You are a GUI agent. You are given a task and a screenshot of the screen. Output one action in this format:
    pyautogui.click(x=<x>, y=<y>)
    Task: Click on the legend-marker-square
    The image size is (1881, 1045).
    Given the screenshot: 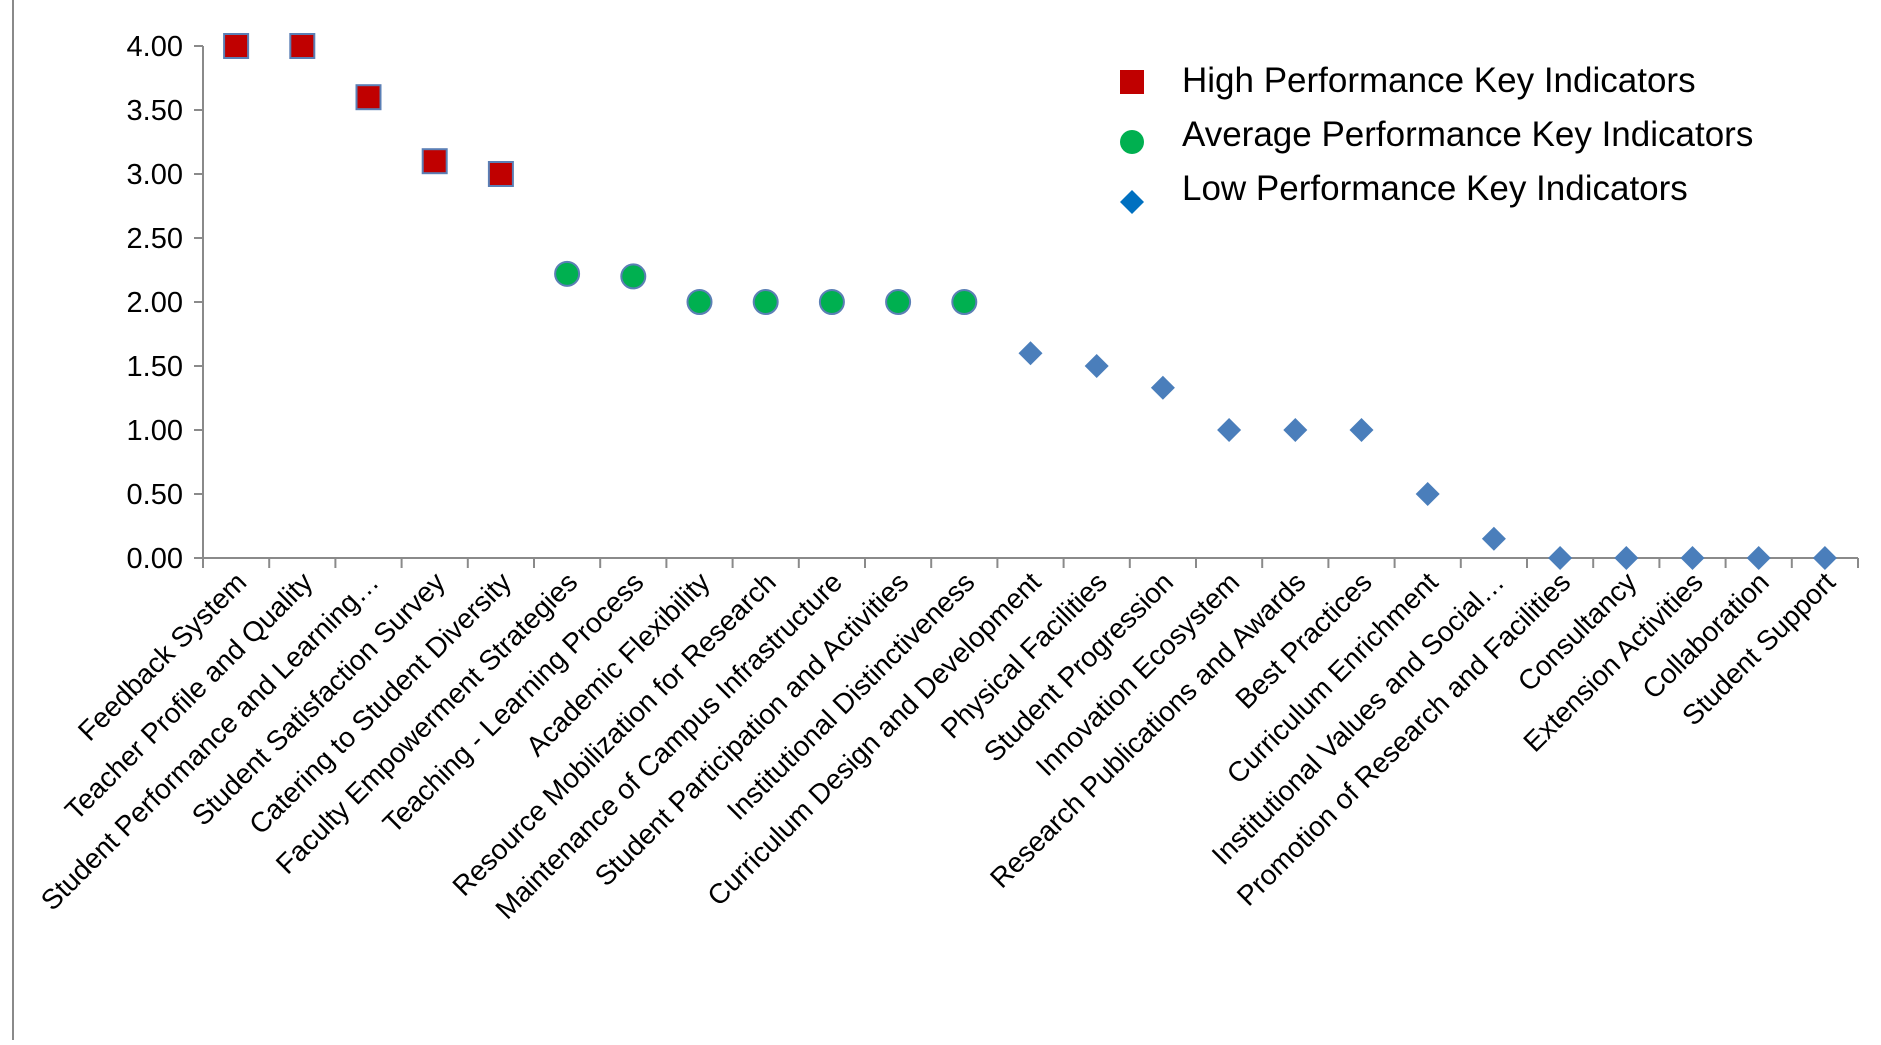 What is the action you would take?
    pyautogui.click(x=1132, y=82)
    